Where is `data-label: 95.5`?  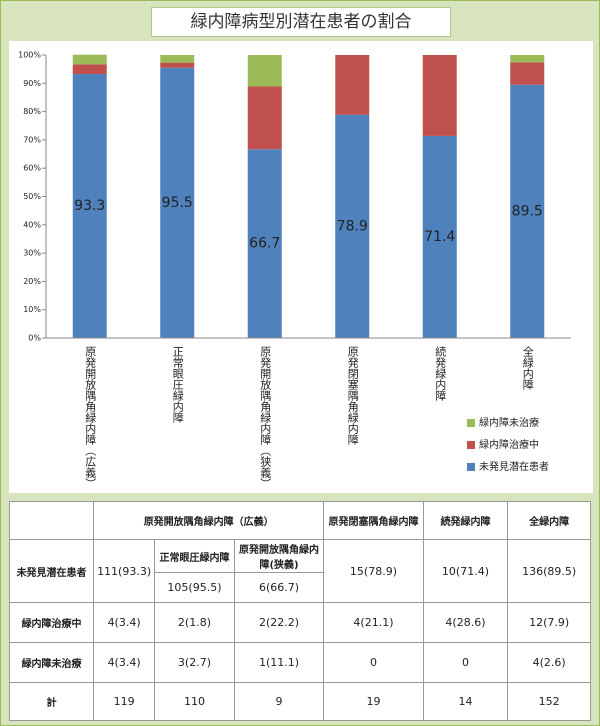
data-label: 95.5 is located at coordinates (177, 203).